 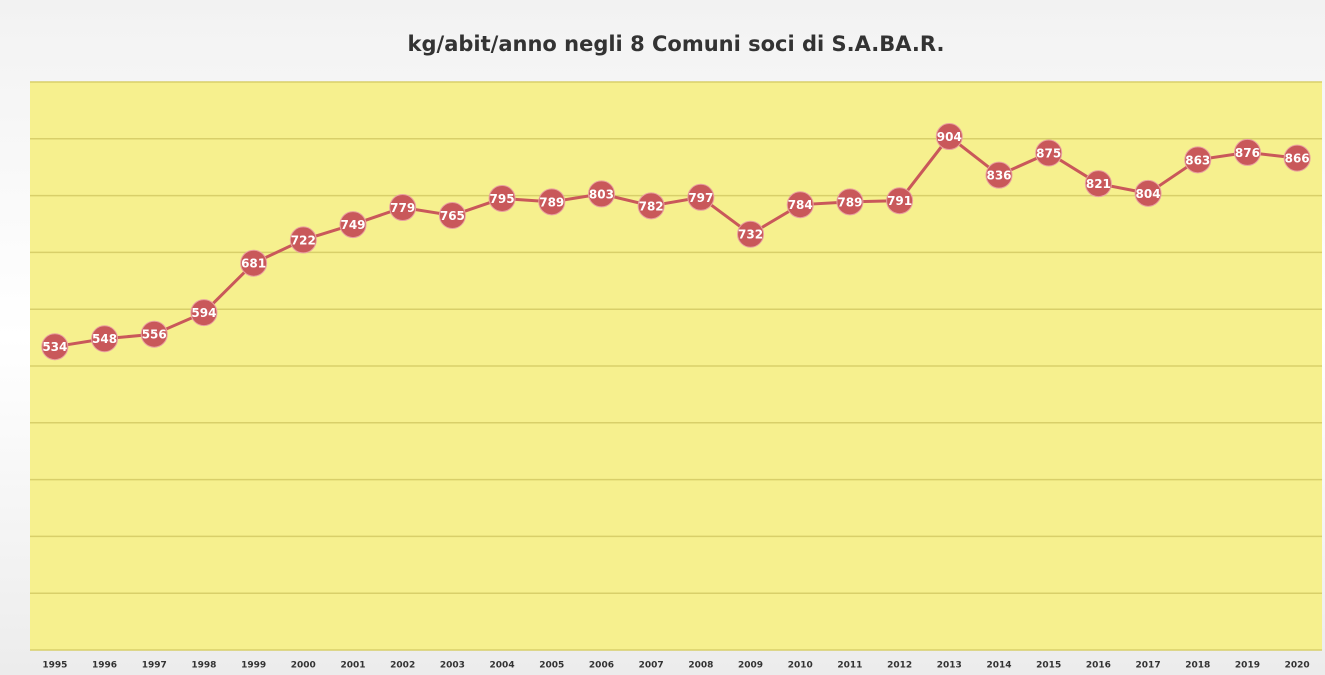 What do you see at coordinates (601, 666) in the screenshot?
I see `x-tick-label: 2006` at bounding box center [601, 666].